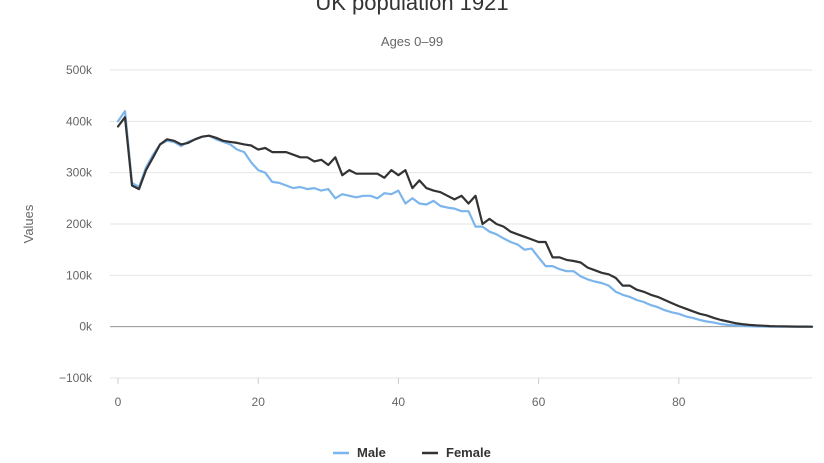  I want to click on x-tick-label: 0, so click(118, 402).